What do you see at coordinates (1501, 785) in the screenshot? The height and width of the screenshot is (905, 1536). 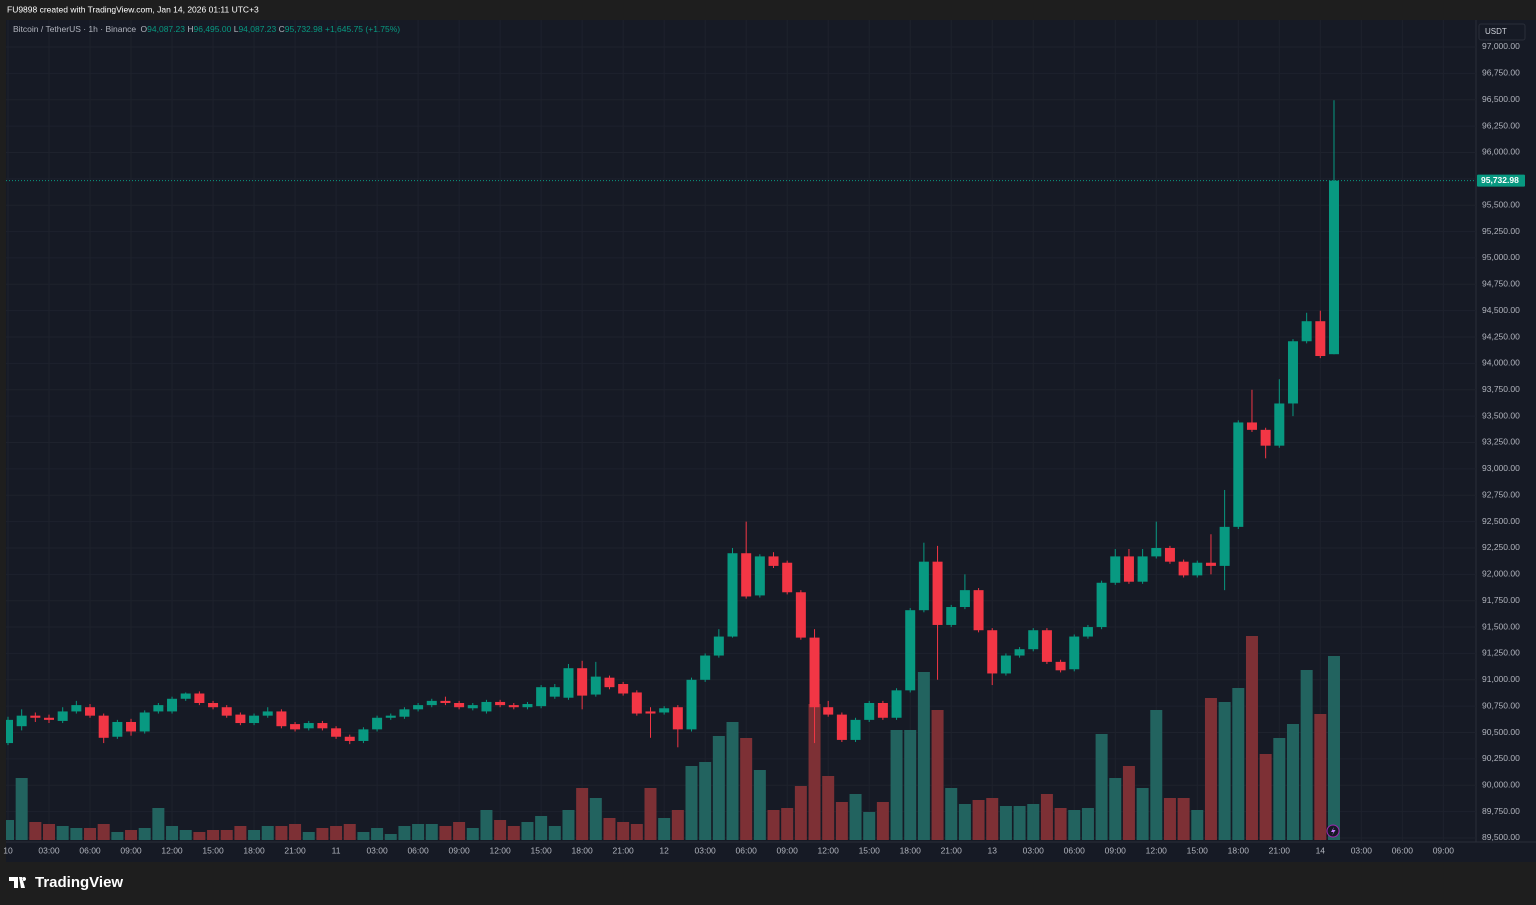 I see `y-tick-label: 90,000.00` at bounding box center [1501, 785].